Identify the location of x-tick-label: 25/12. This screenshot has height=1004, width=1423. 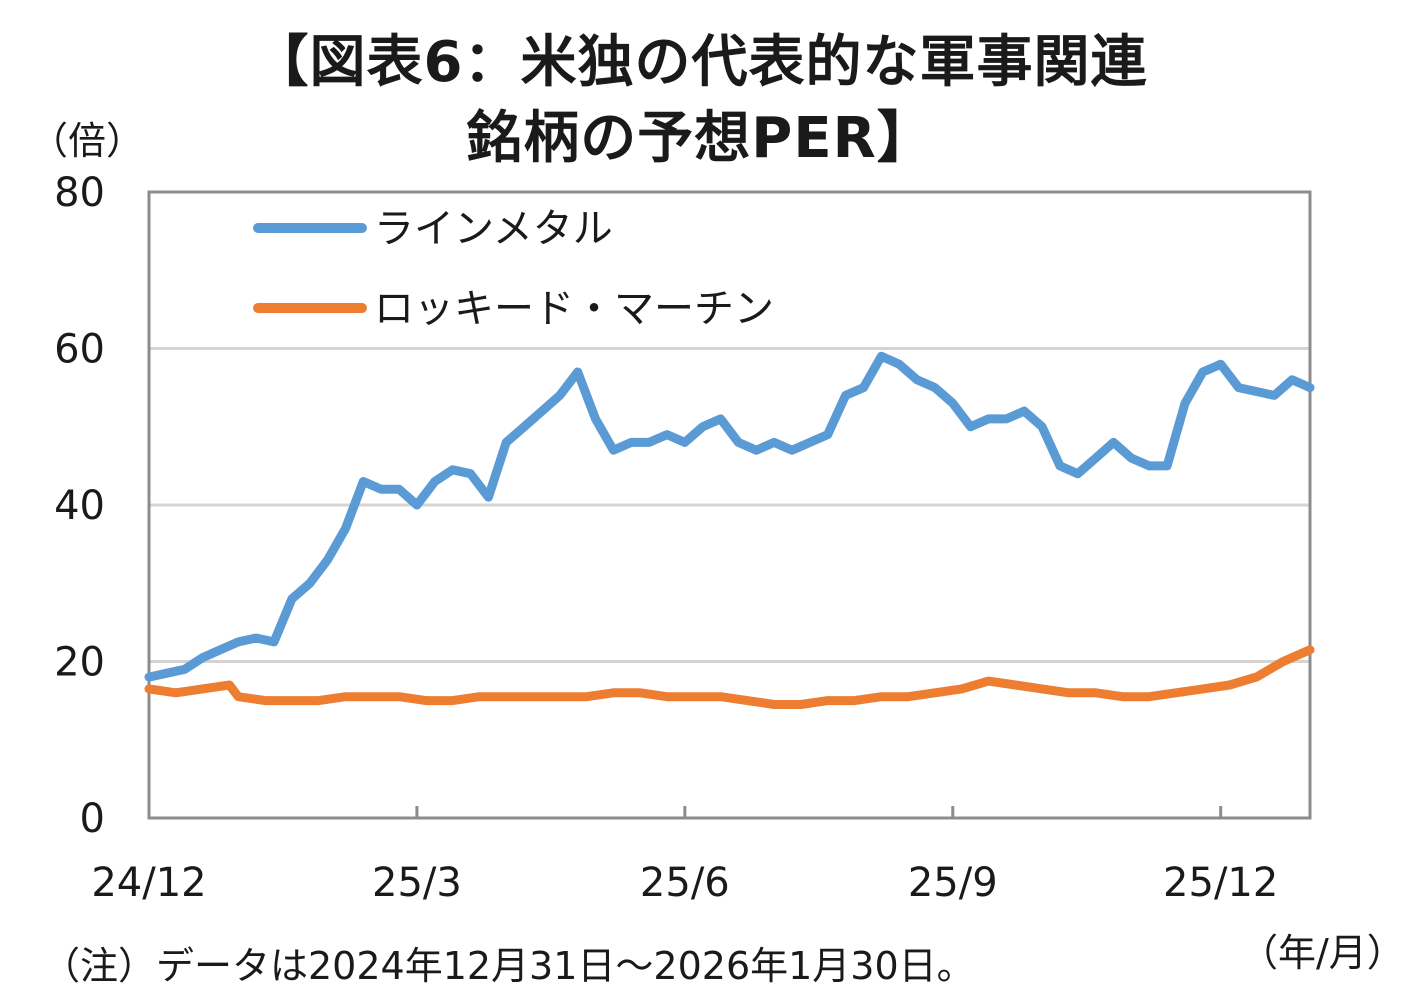
(1220, 883).